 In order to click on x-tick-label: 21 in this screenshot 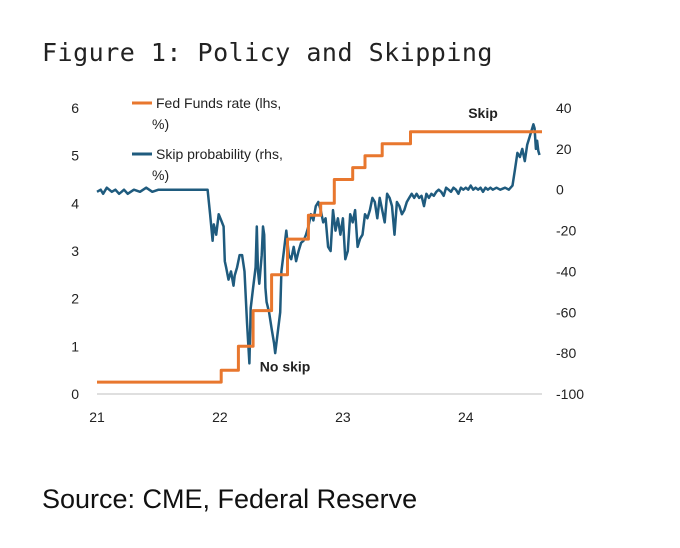, I will do `click(97, 417)`.